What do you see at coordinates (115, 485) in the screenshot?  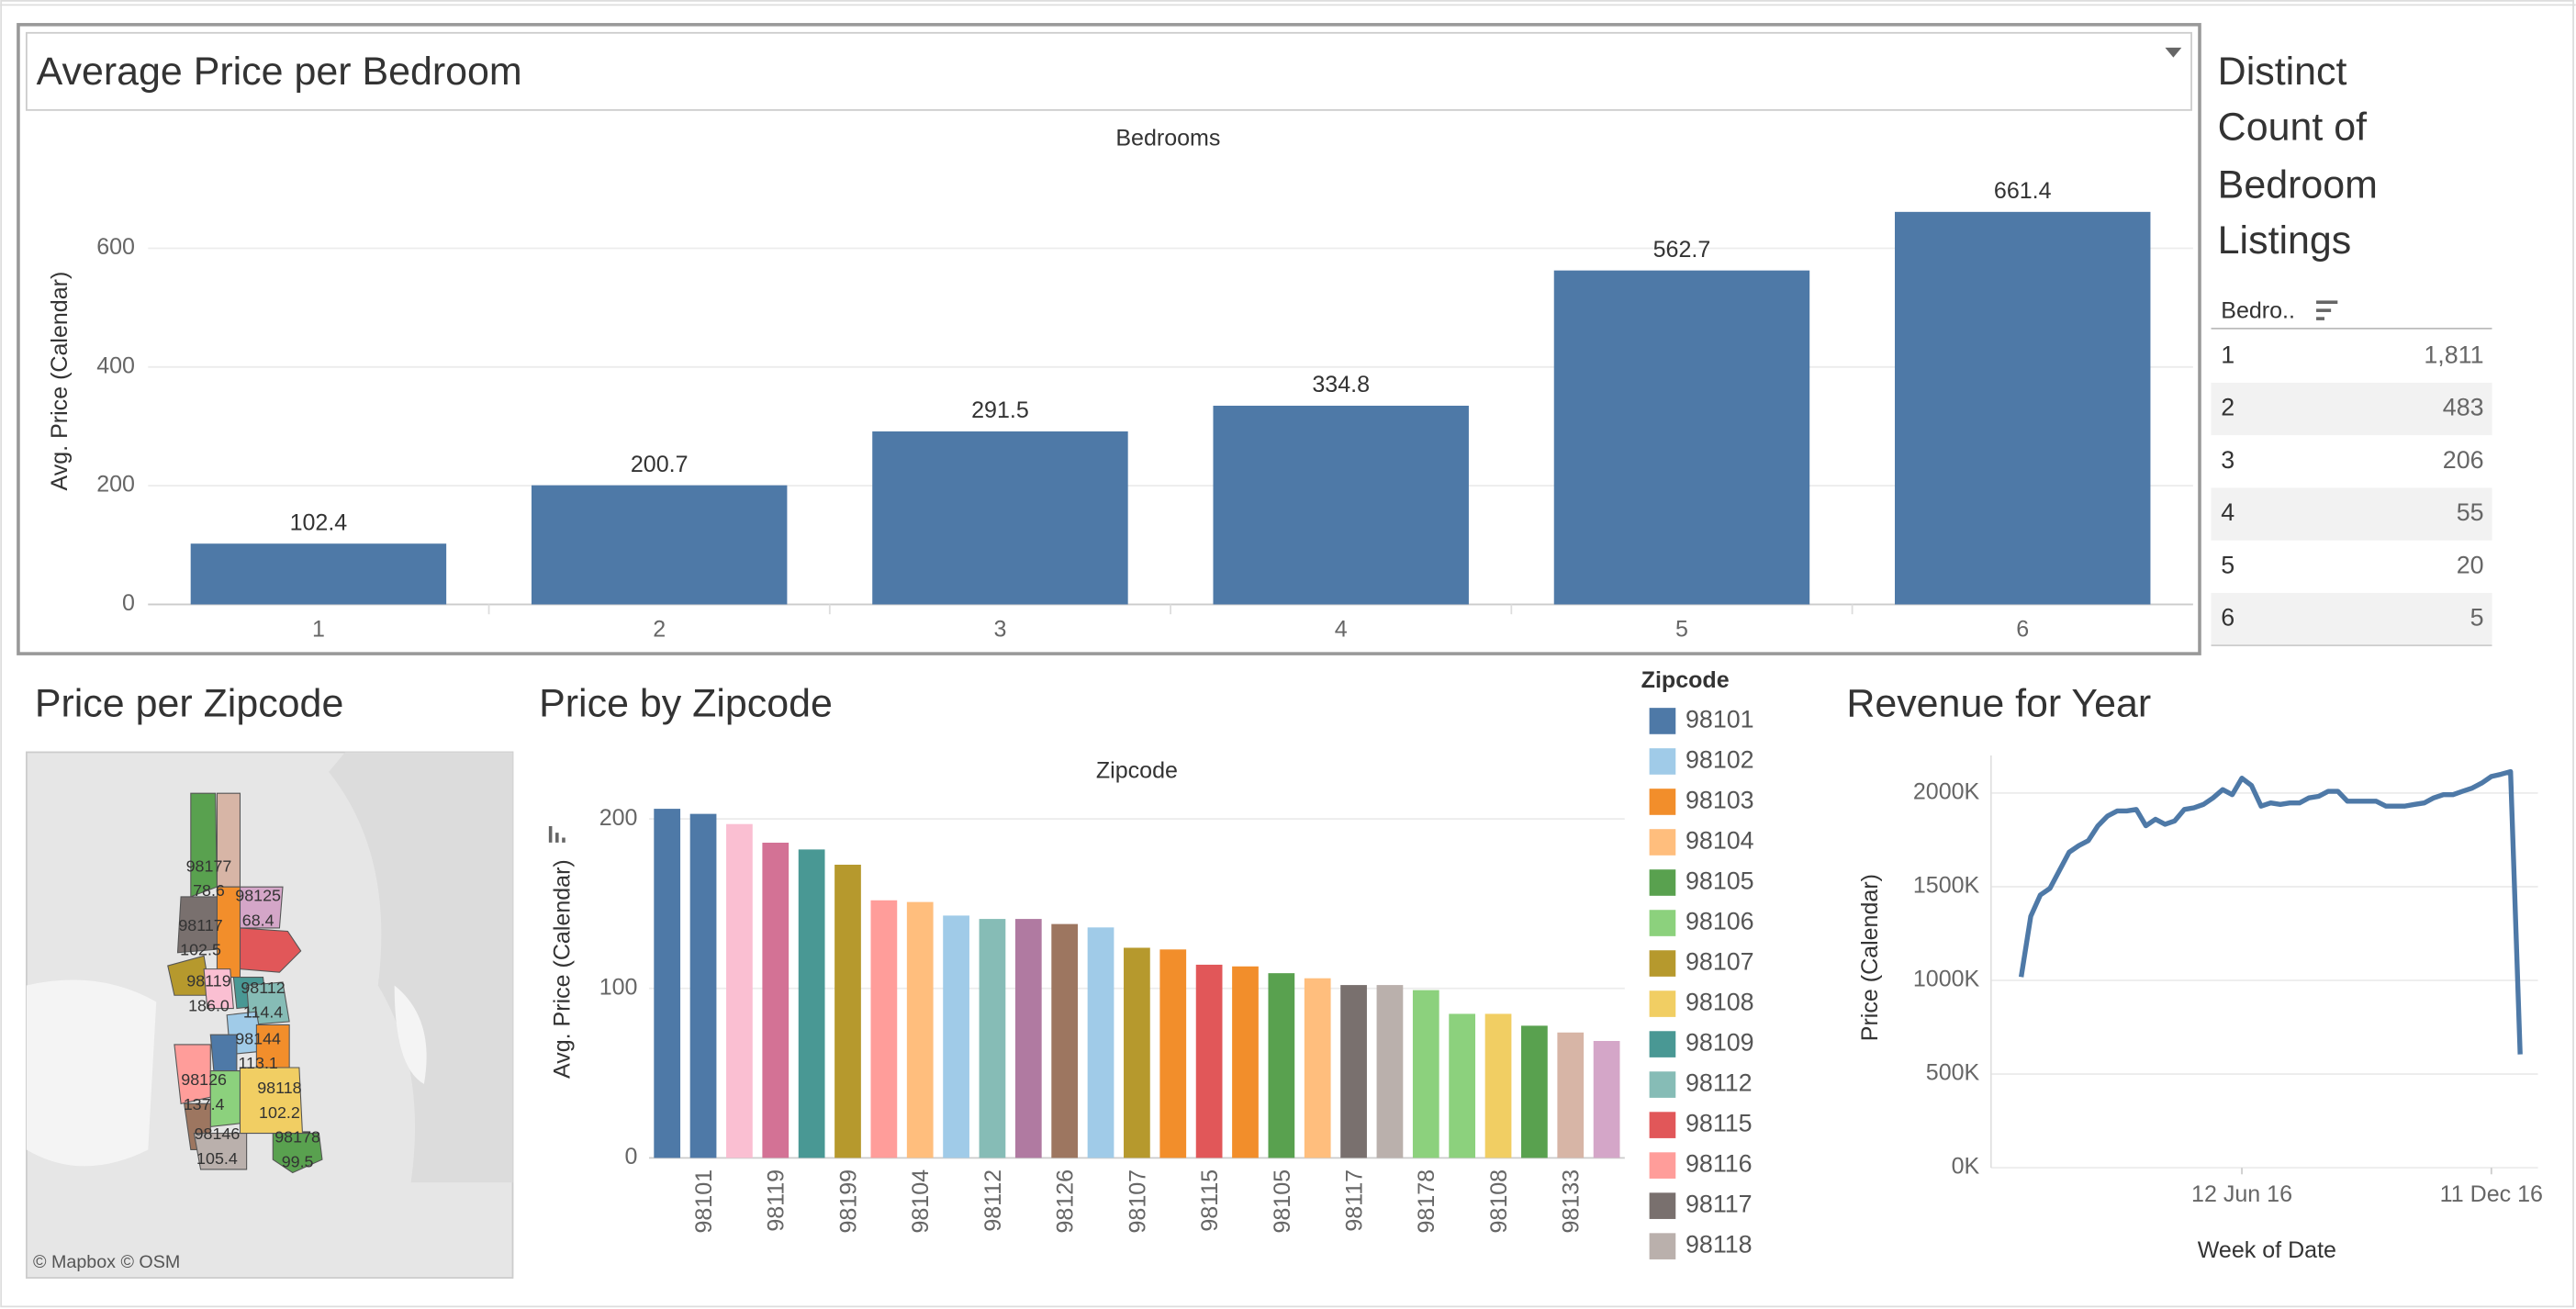 I see `y-tick-label: 200` at bounding box center [115, 485].